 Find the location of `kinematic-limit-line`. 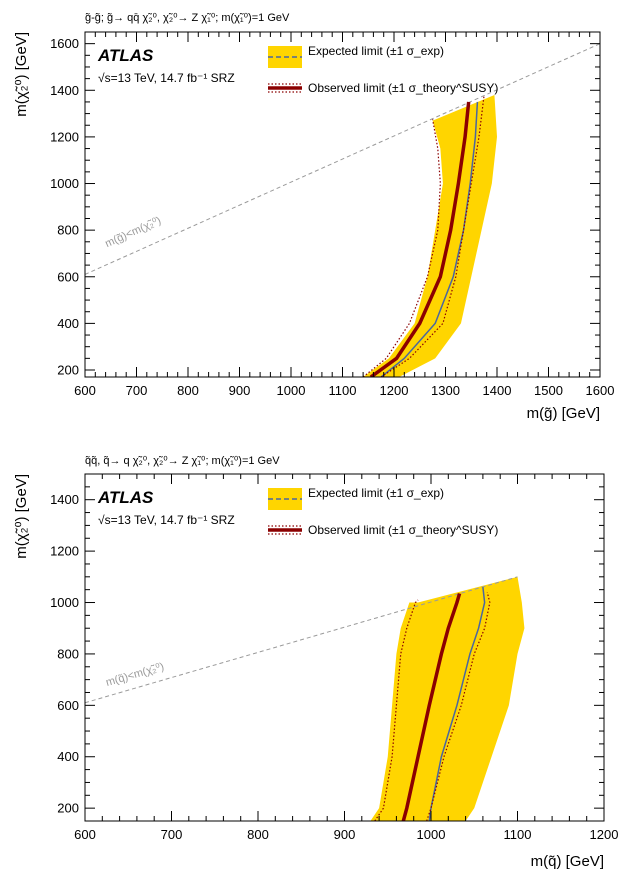

kinematic-limit-line is located at coordinates (301, 640).